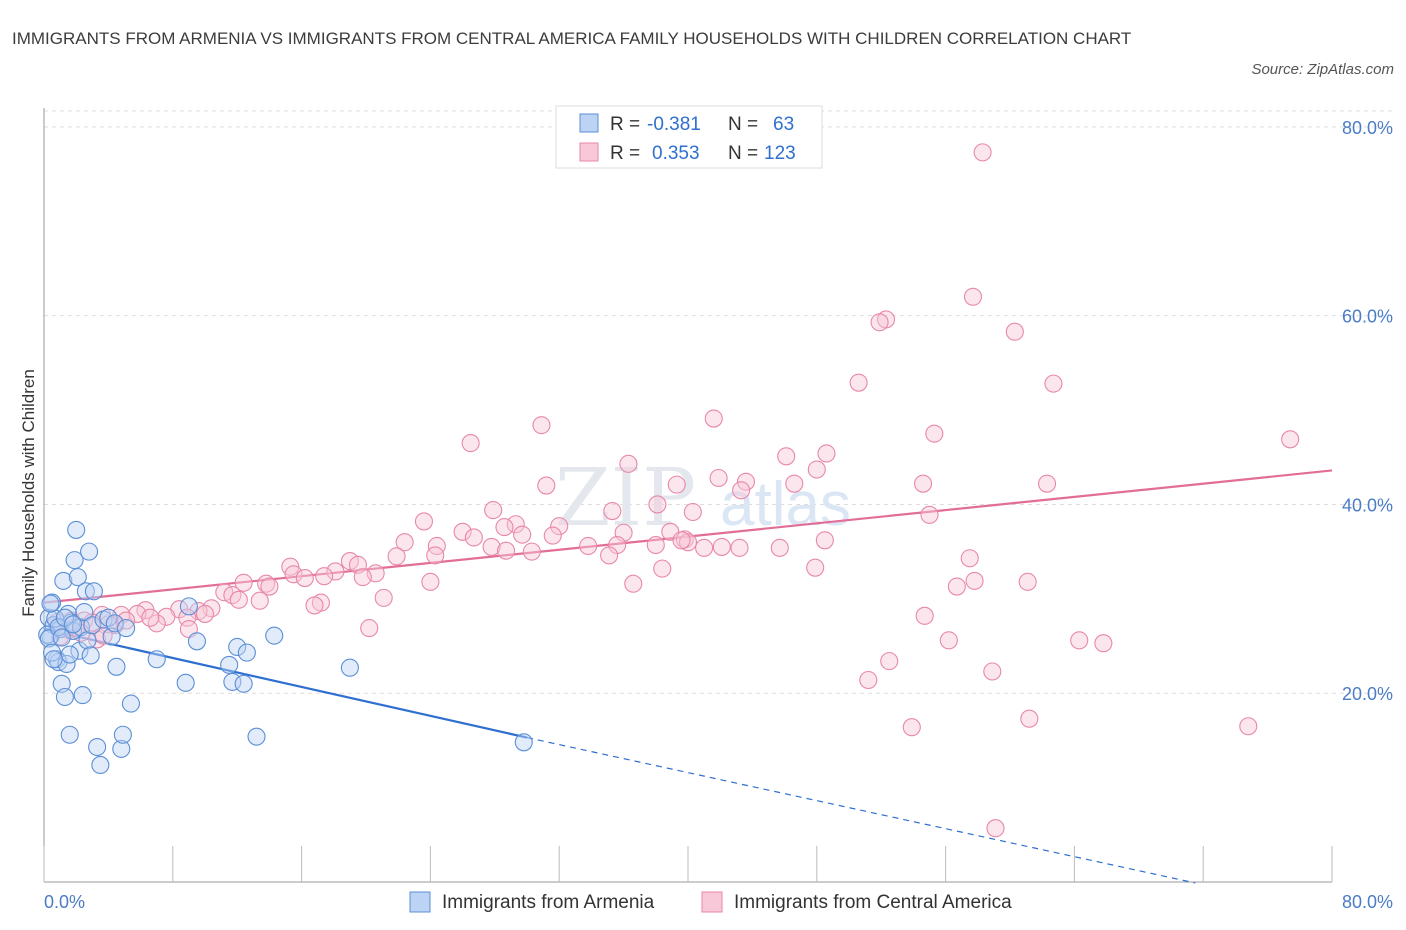  Describe the element at coordinates (1322, 69) in the screenshot. I see `chart-source: Source: ZipAtlas.com` at that location.